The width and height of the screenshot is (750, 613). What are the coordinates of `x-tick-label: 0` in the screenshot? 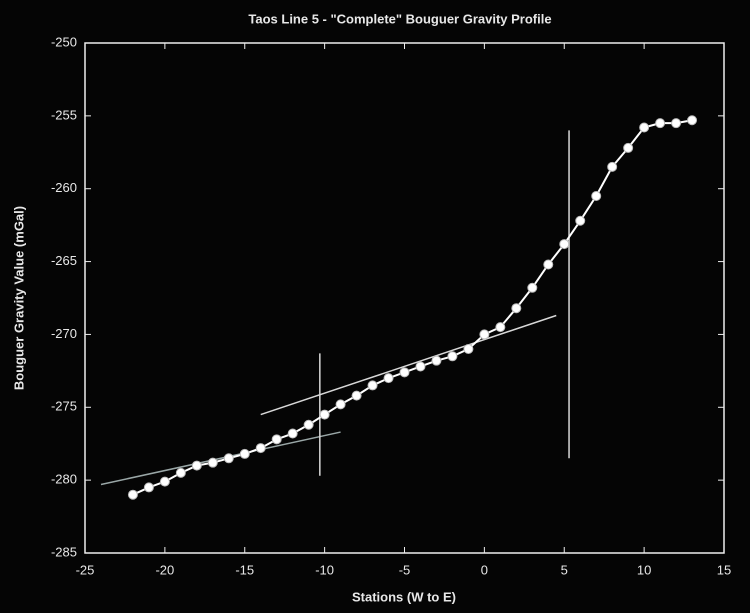 It's located at (484, 569).